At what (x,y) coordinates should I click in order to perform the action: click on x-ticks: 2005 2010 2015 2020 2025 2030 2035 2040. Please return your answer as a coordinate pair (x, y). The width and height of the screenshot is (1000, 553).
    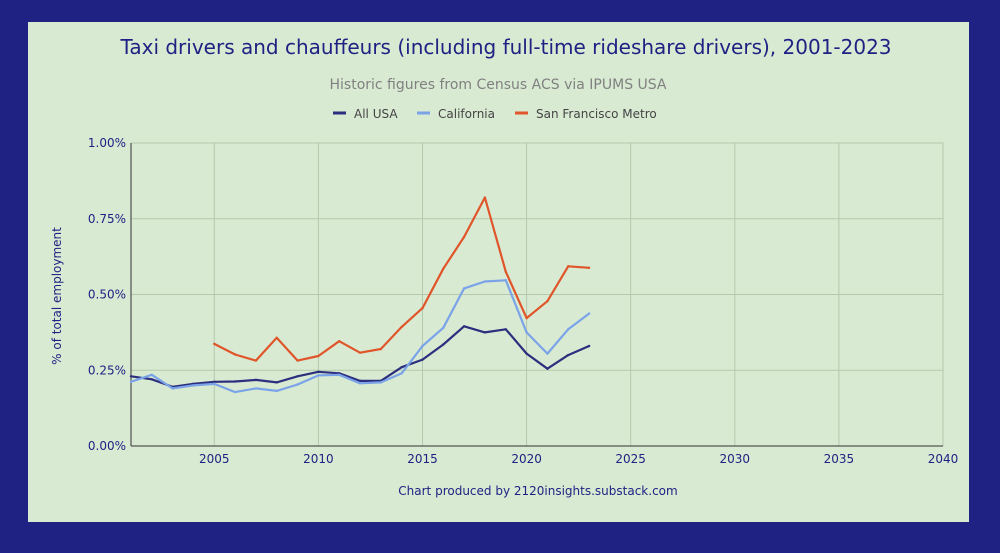
    Looking at the image, I should click on (578, 459).